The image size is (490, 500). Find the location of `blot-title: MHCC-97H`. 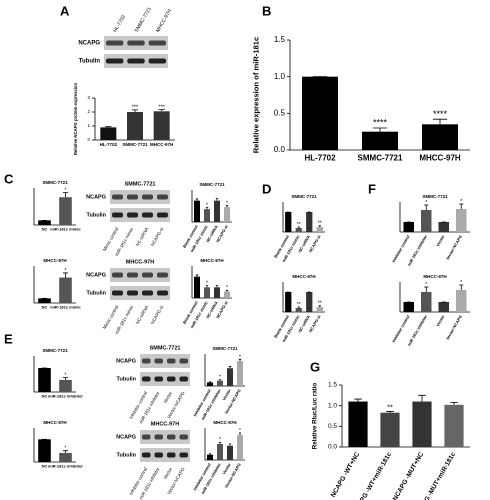

blot-title: MHCC-97H is located at coordinates (140, 262).